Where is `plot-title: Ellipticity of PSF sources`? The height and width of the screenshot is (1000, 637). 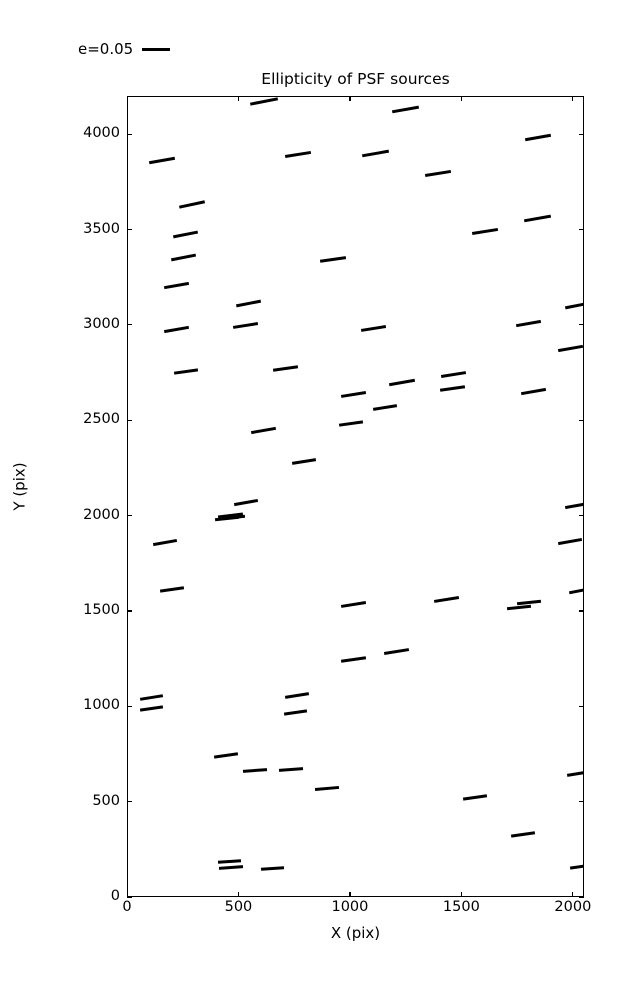 plot-title: Ellipticity of PSF sources is located at coordinates (355, 79).